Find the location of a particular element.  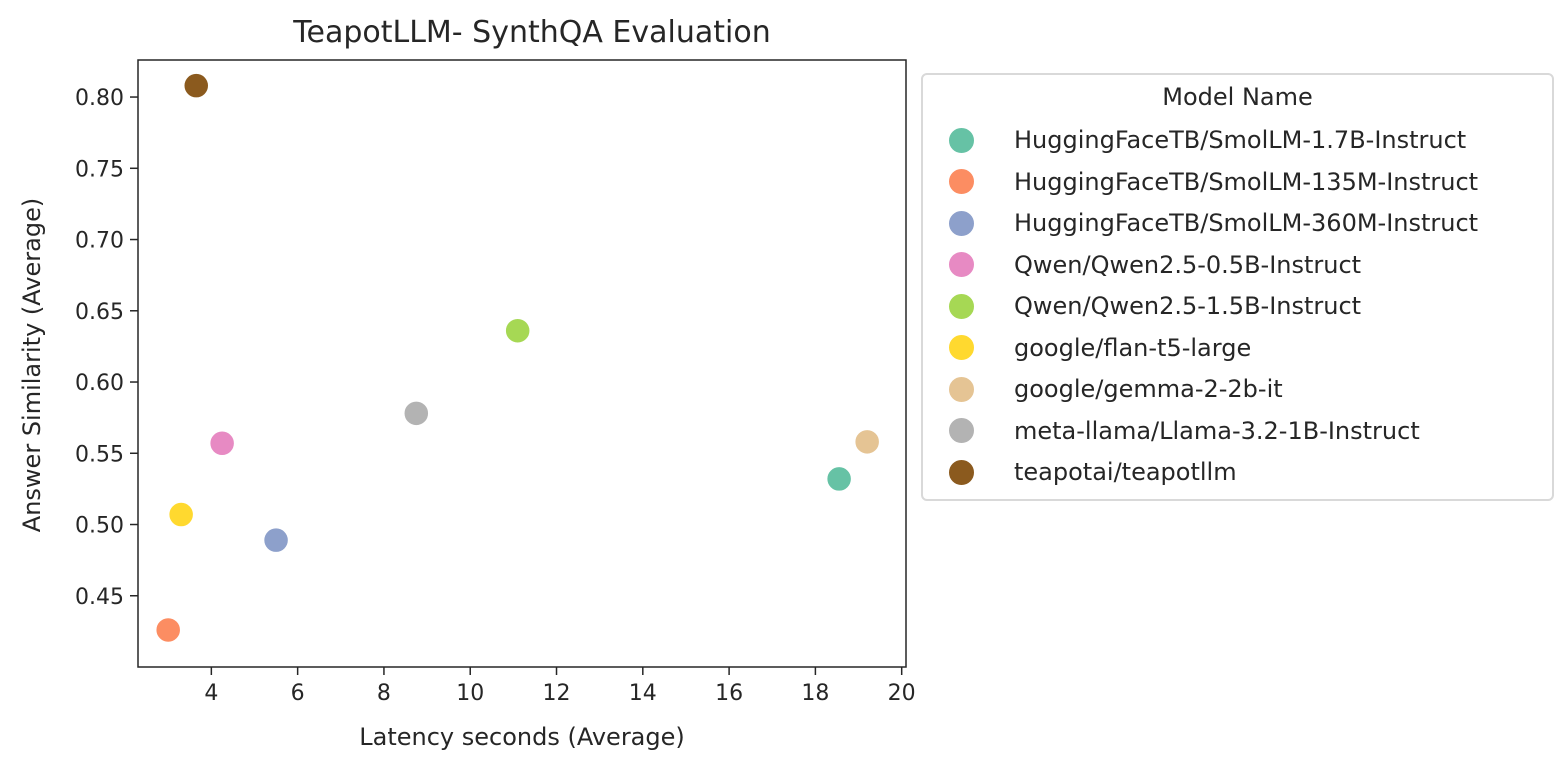

x-axis: 4 6 8 10 12 14 16 18 20 is located at coordinates (560, 686).